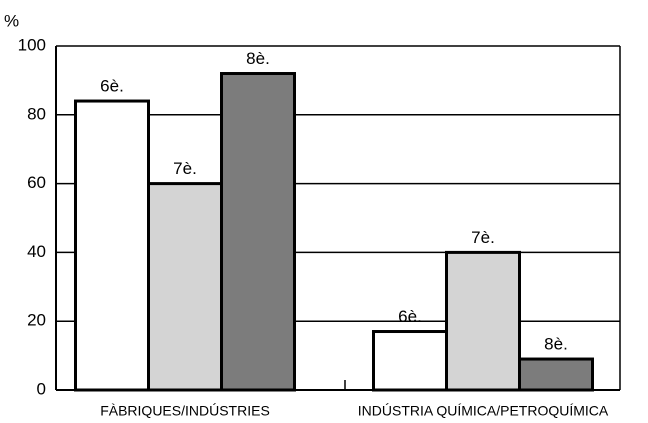  I want to click on y-tick-label: 20, so click(36, 320).